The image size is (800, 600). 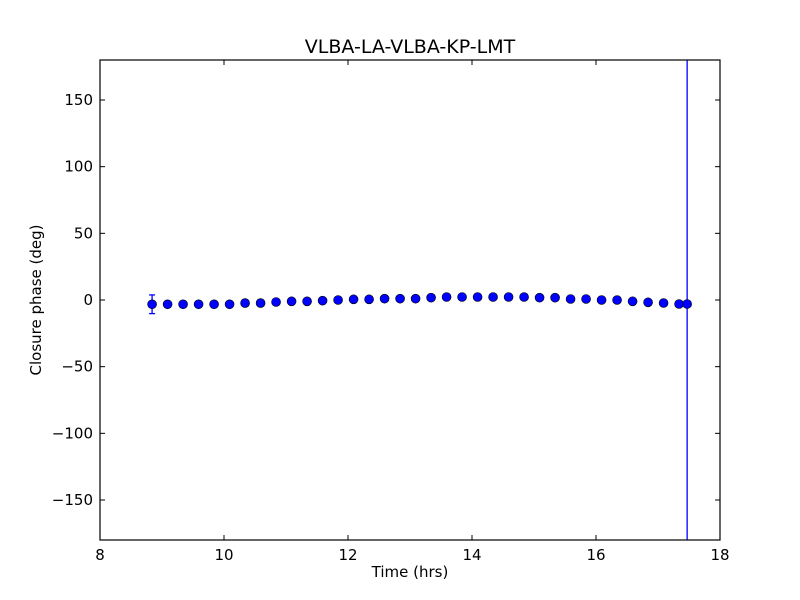 I want to click on x-tick-label: 18, so click(x=719, y=555).